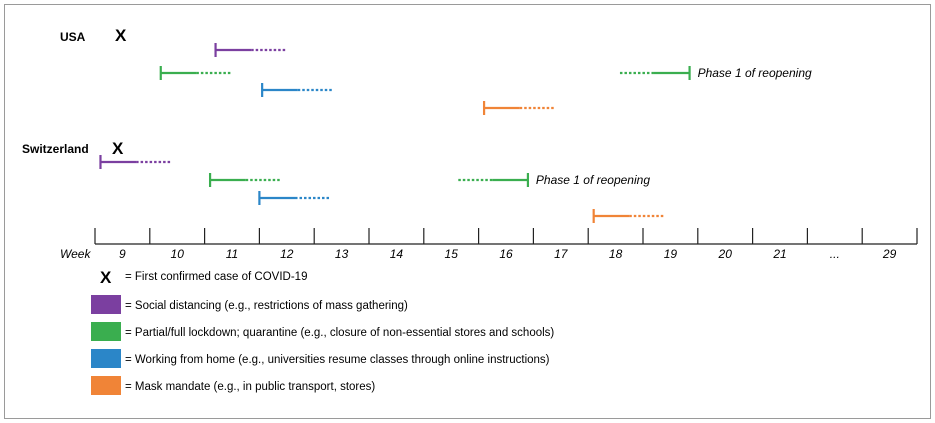 The width and height of the screenshot is (935, 423). Describe the element at coordinates (561, 254) in the screenshot. I see `tick-label: 17` at that location.